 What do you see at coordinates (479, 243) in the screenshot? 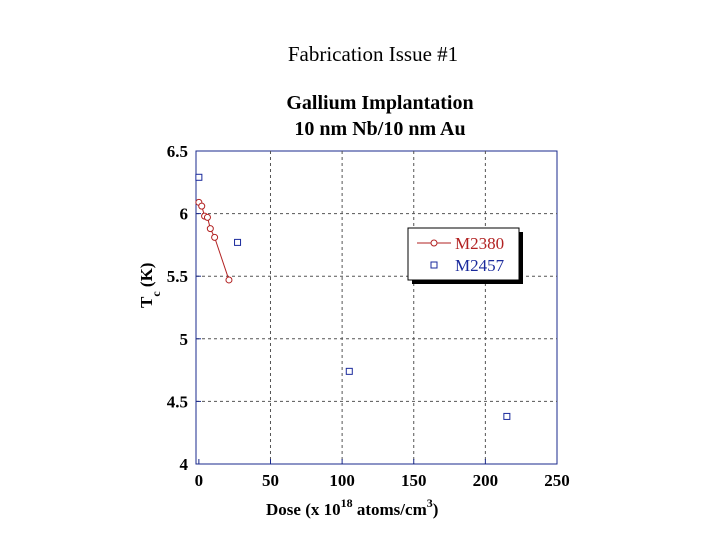
I see `legend-label: M2380` at bounding box center [479, 243].